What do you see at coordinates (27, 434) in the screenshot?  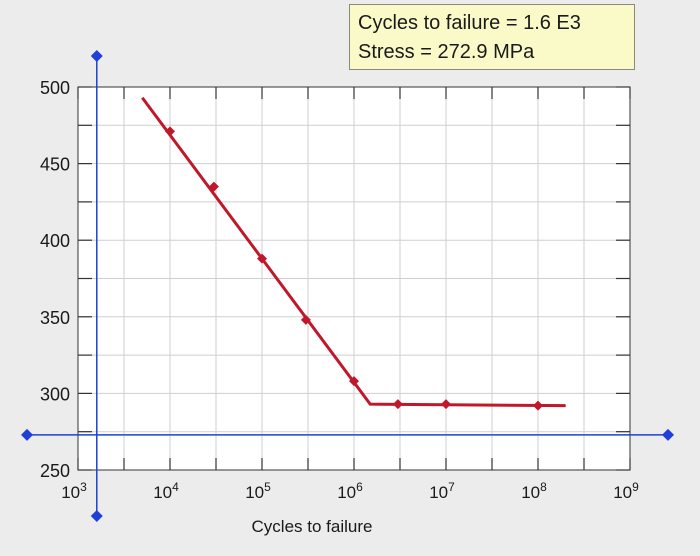 I see `cursor-handle-left` at bounding box center [27, 434].